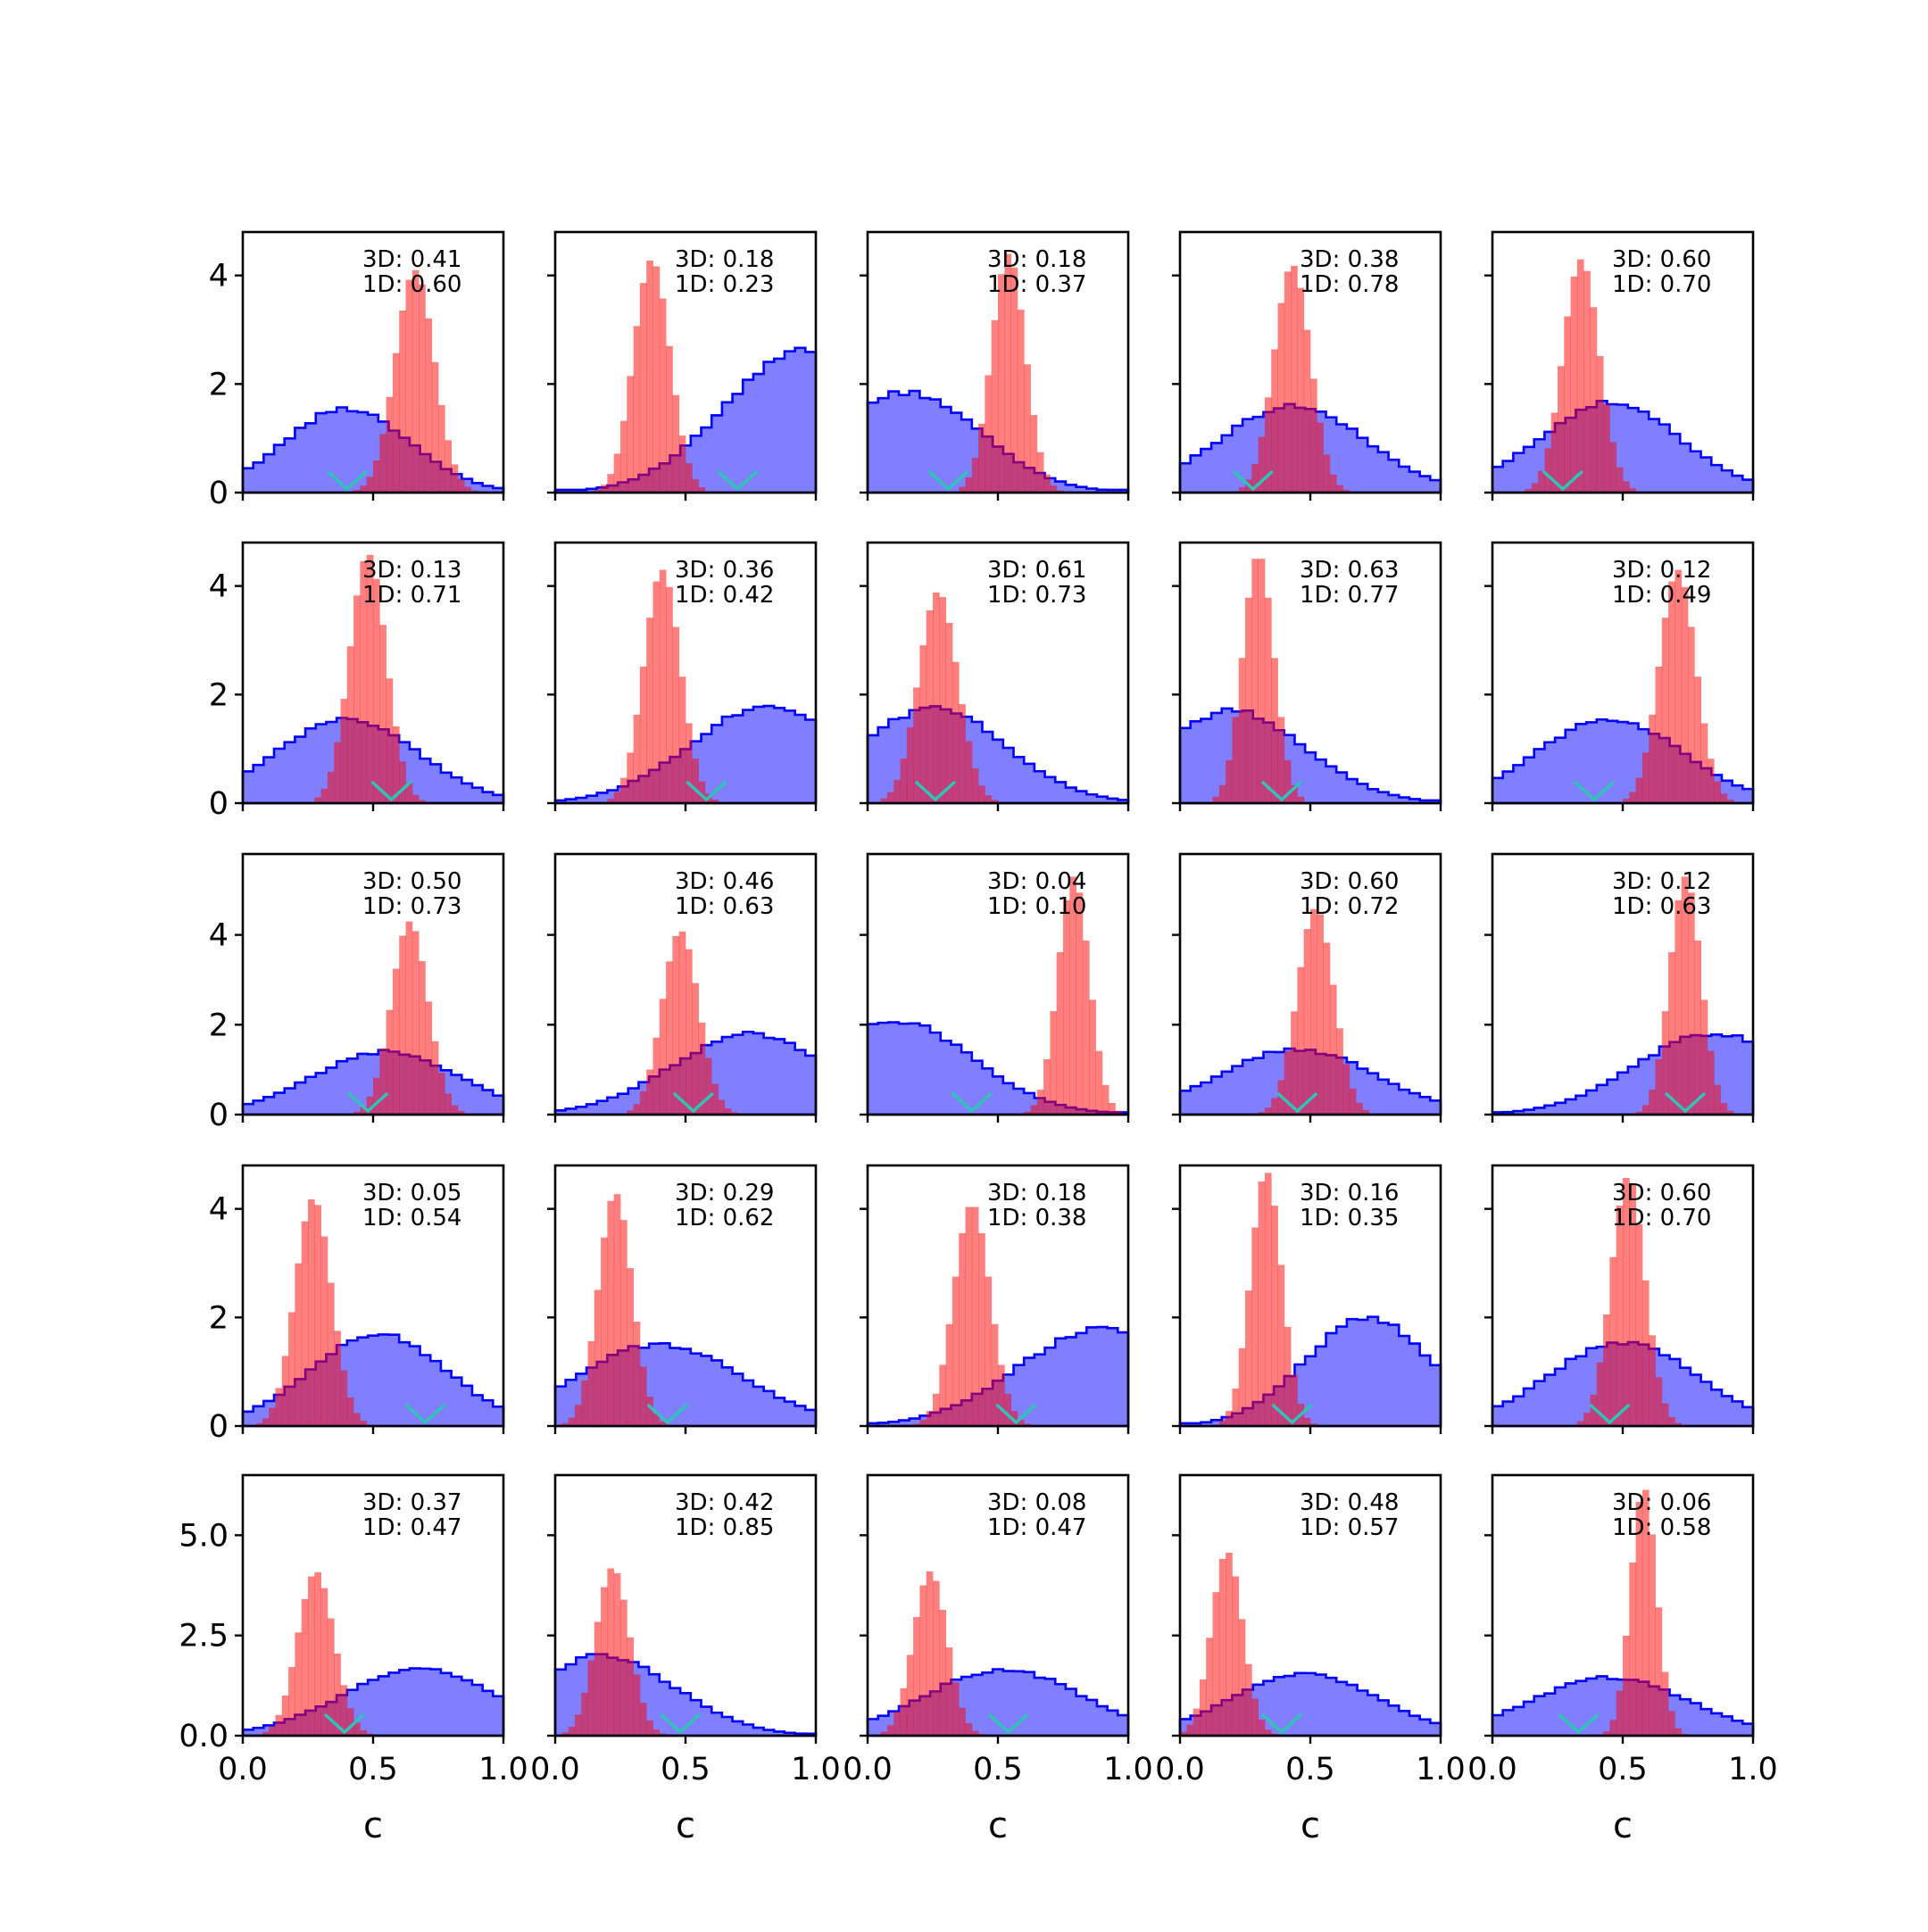  What do you see at coordinates (1623, 1825) in the screenshot?
I see `panel-5-5-xlabel: c` at bounding box center [1623, 1825].